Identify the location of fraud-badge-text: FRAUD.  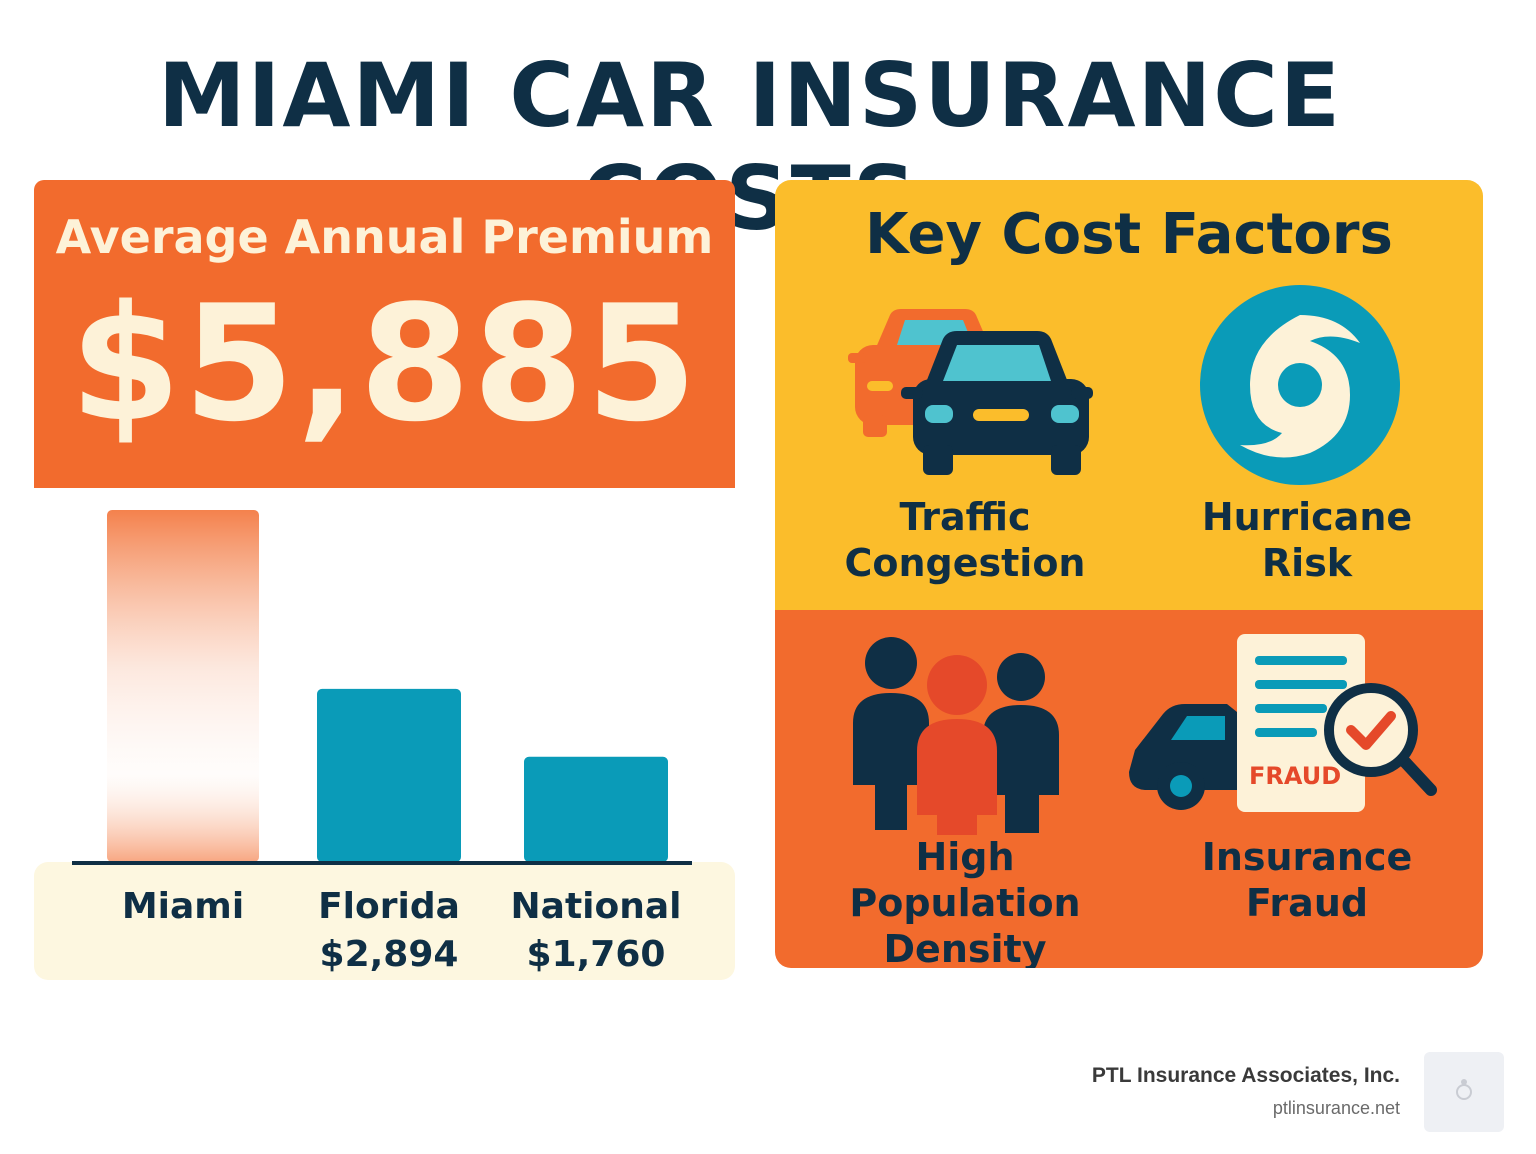
(1295, 776).